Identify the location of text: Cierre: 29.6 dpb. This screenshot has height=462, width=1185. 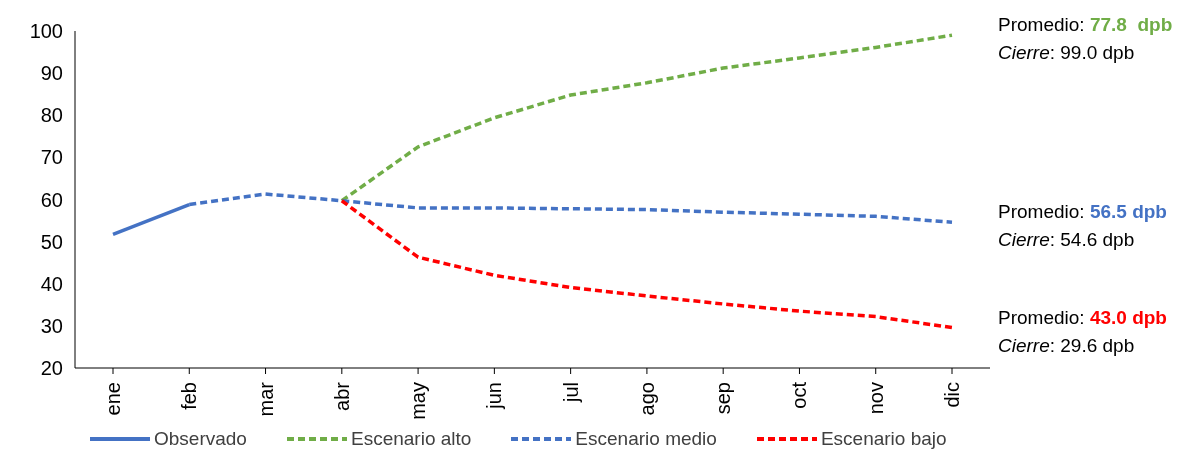
(1066, 345).